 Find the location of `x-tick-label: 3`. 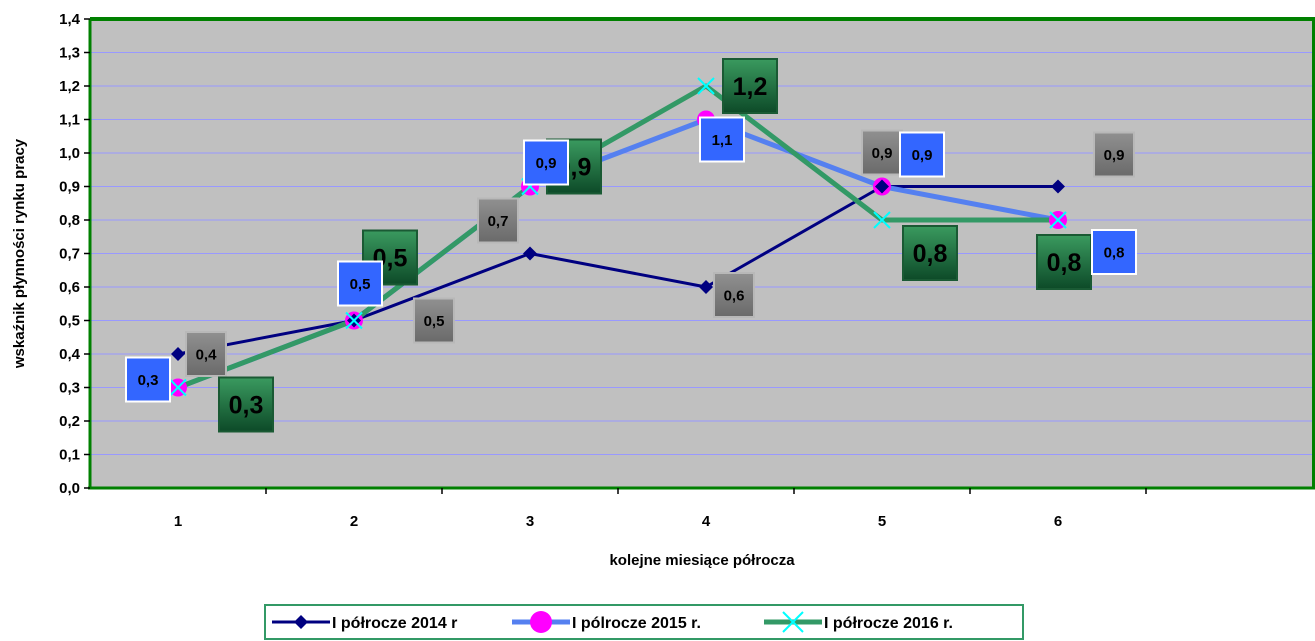

x-tick-label: 3 is located at coordinates (530, 521).